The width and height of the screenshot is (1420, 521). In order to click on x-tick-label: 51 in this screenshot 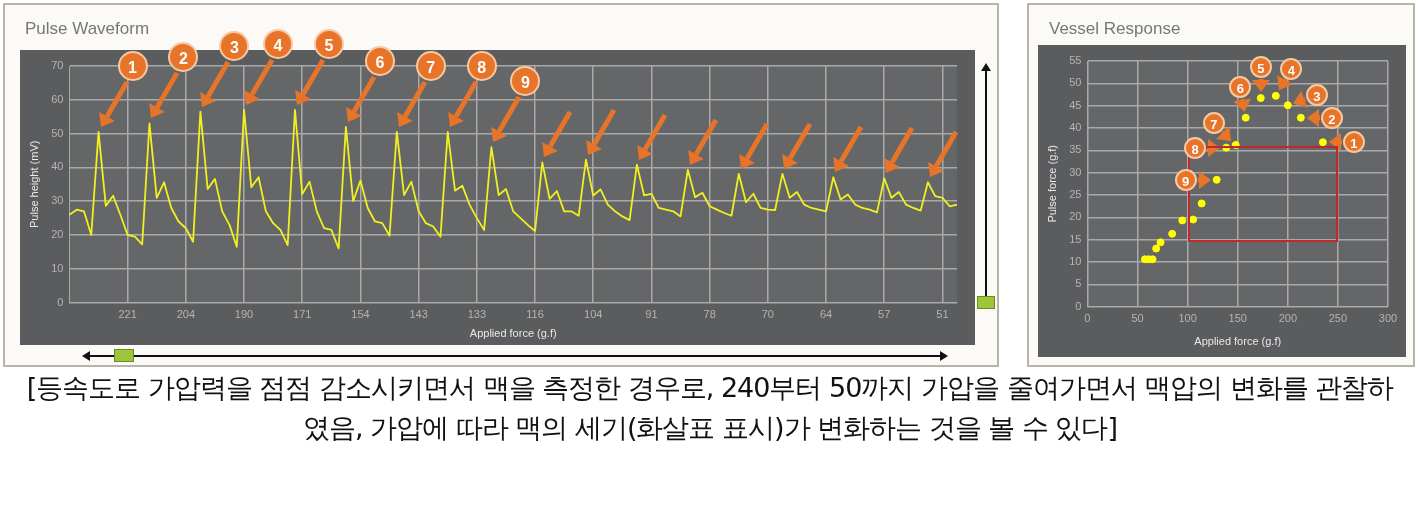, I will do `click(942, 314)`.